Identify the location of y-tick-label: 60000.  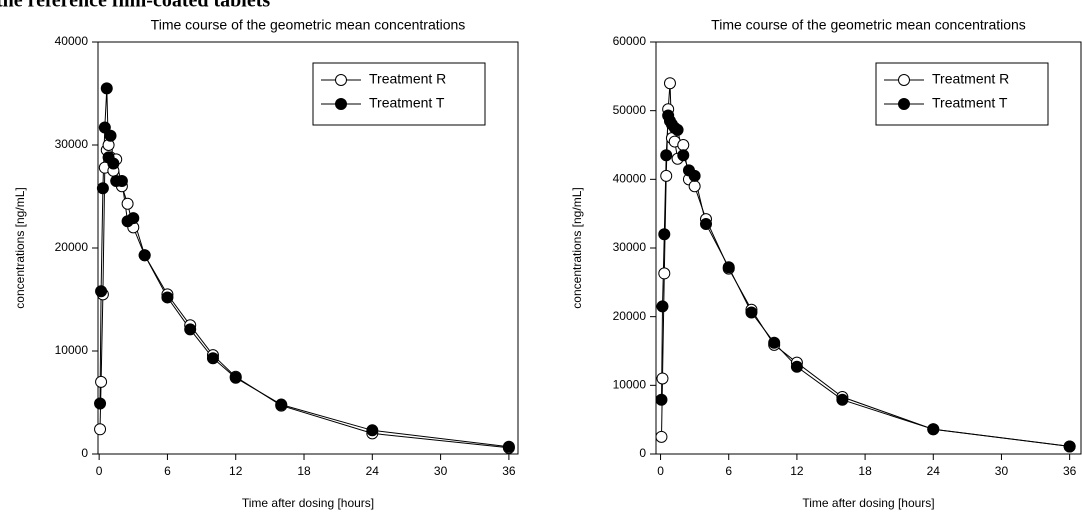
(630, 41).